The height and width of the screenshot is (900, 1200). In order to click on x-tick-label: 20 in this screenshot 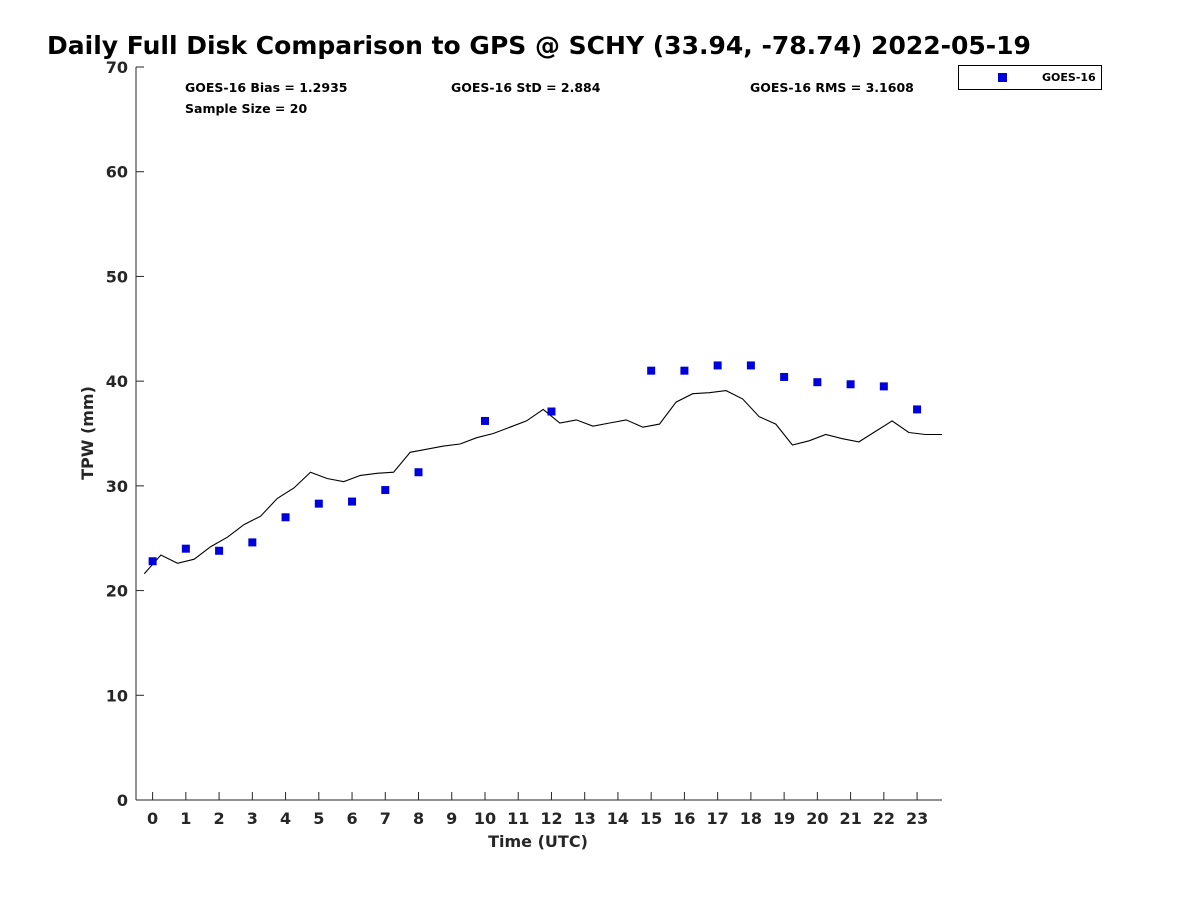, I will do `click(817, 818)`.